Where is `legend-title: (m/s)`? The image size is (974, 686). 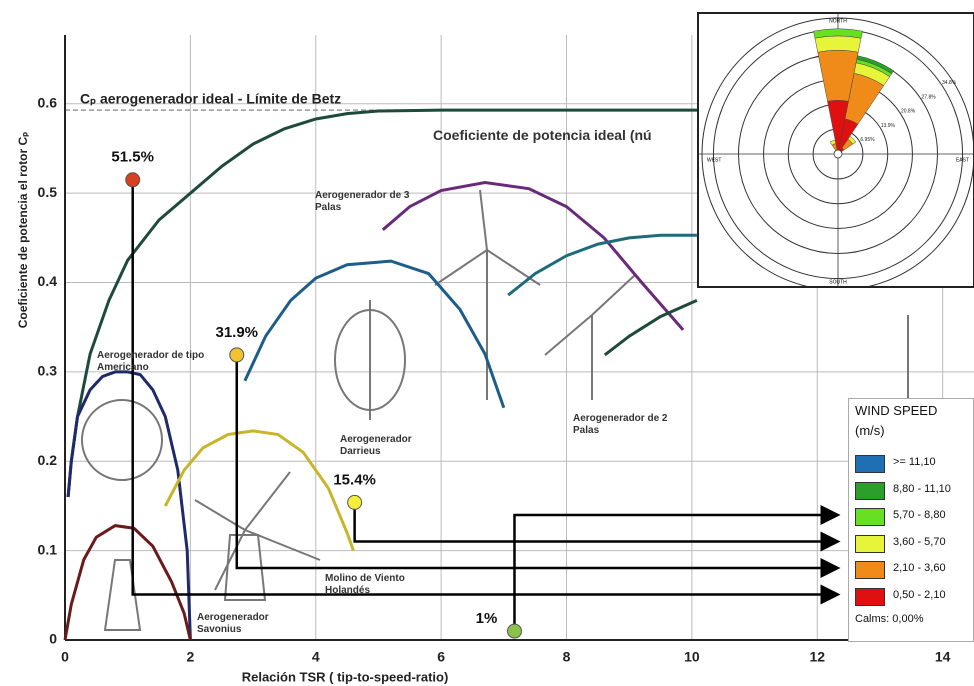 legend-title: (m/s) is located at coordinates (870, 430).